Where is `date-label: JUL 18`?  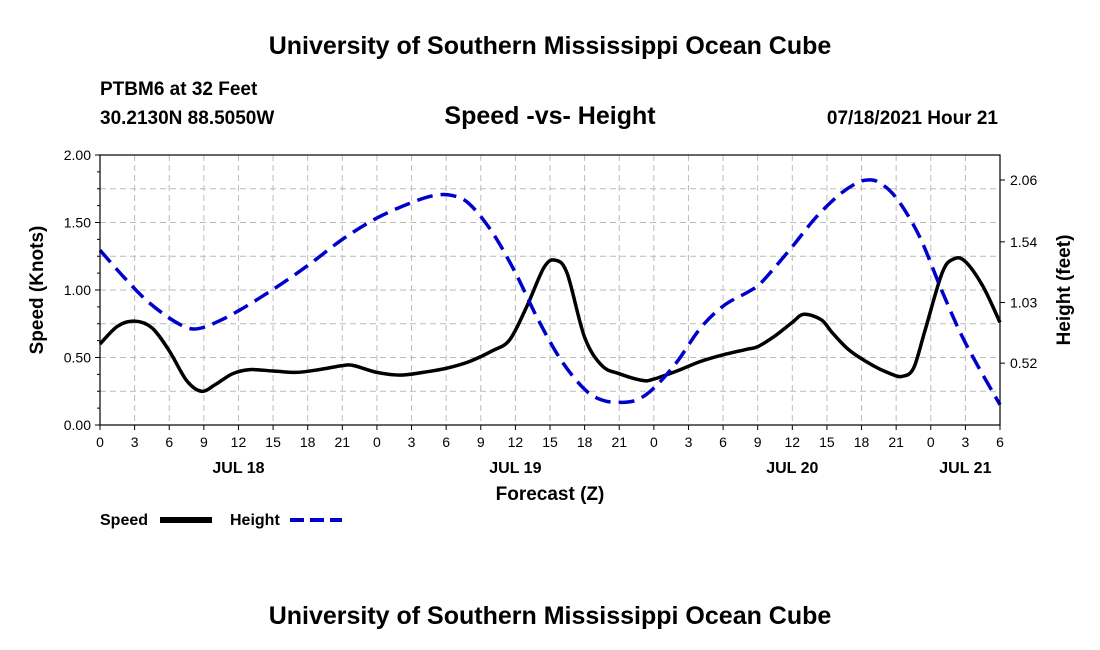
date-label: JUL 18 is located at coordinates (238, 468).